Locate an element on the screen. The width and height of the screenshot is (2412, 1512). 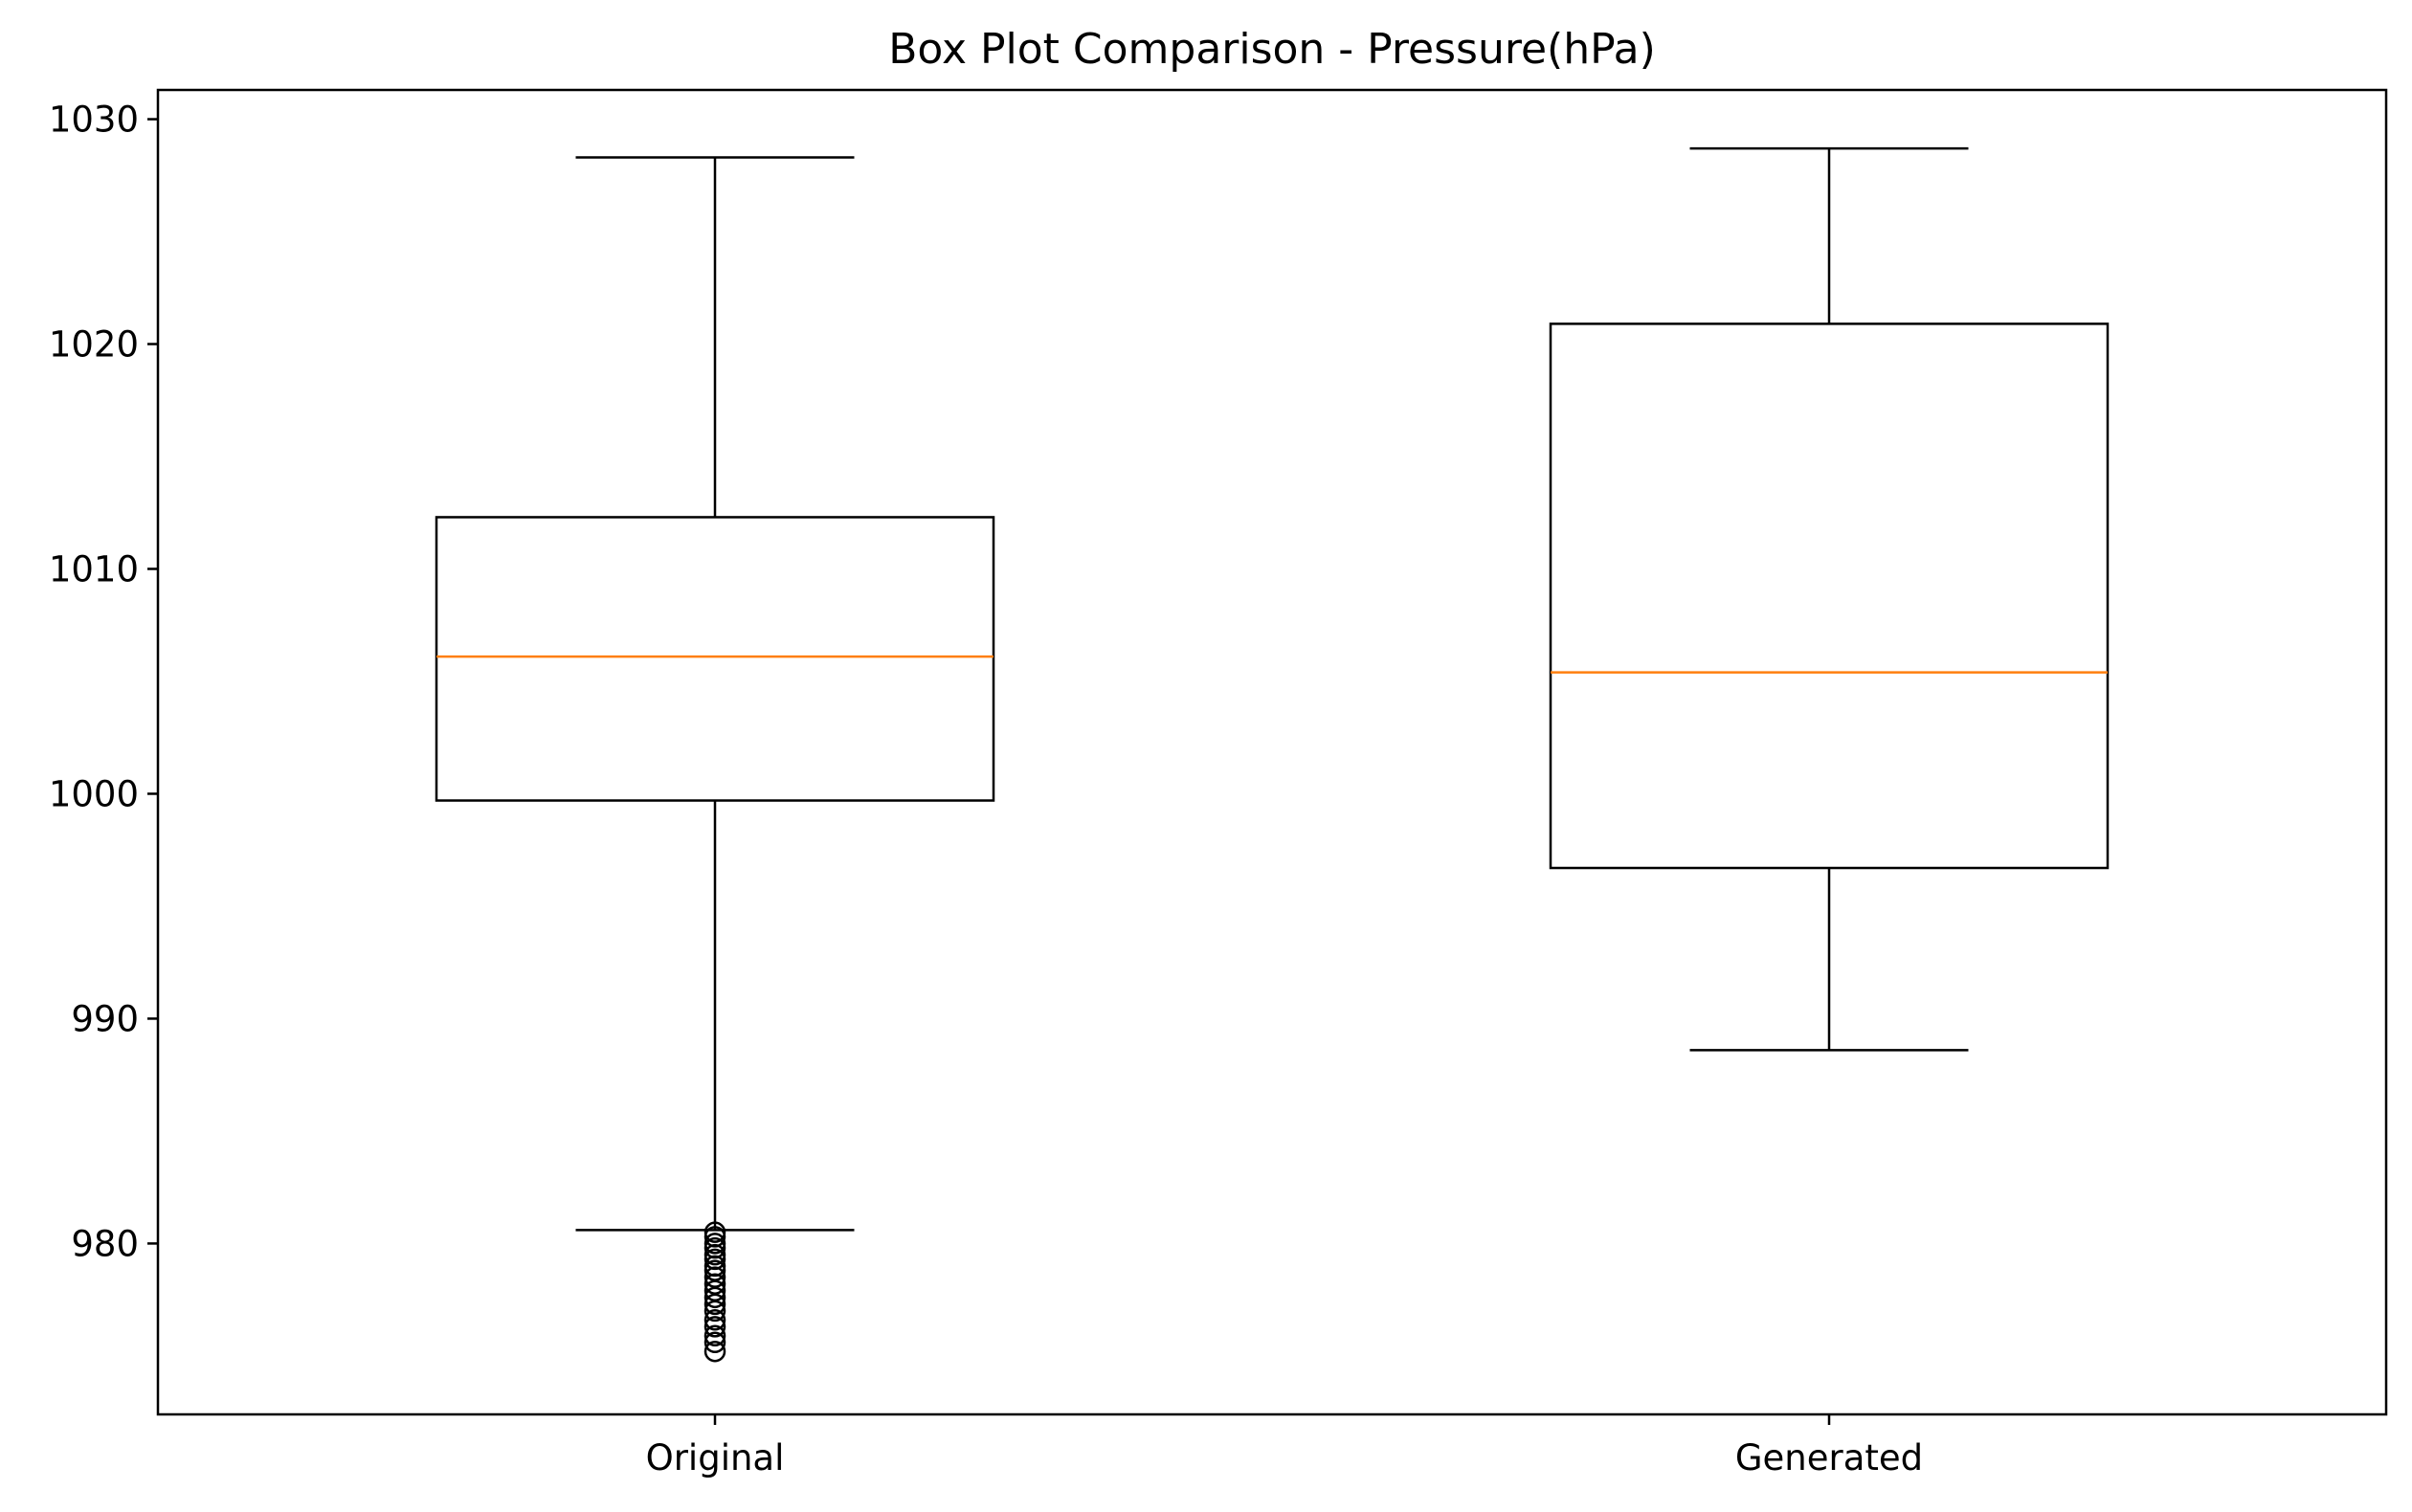
x-tick-label: Original is located at coordinates (715, 1458).